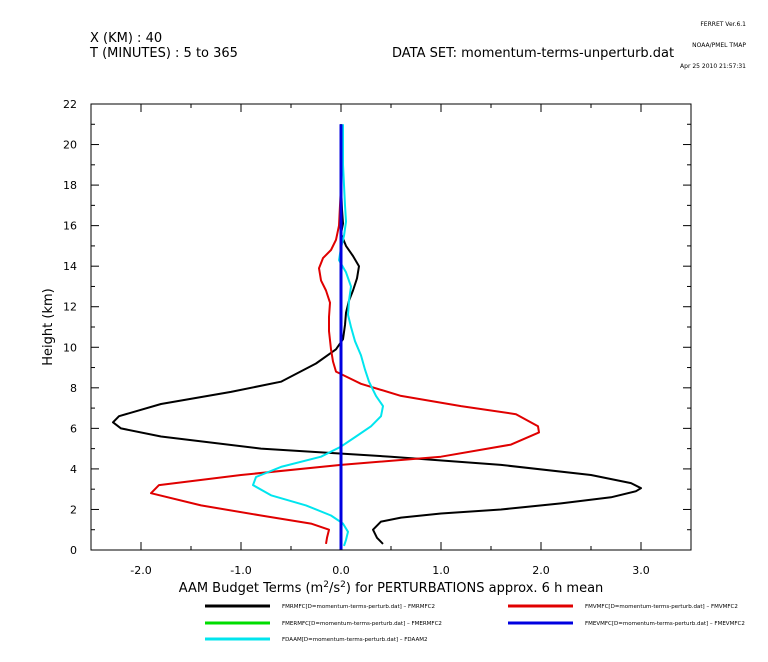 This screenshot has height=662, width=768. What do you see at coordinates (441, 570) in the screenshot?
I see `x-tick-label: 1.0` at bounding box center [441, 570].